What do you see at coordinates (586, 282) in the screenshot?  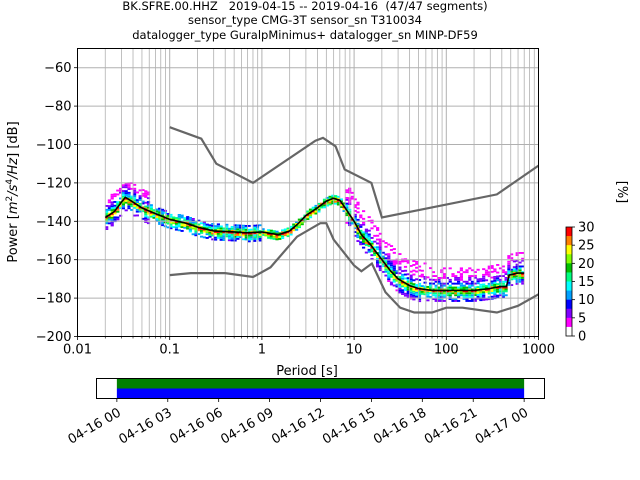 I see `colorbar-tick-label: 15` at bounding box center [586, 282].